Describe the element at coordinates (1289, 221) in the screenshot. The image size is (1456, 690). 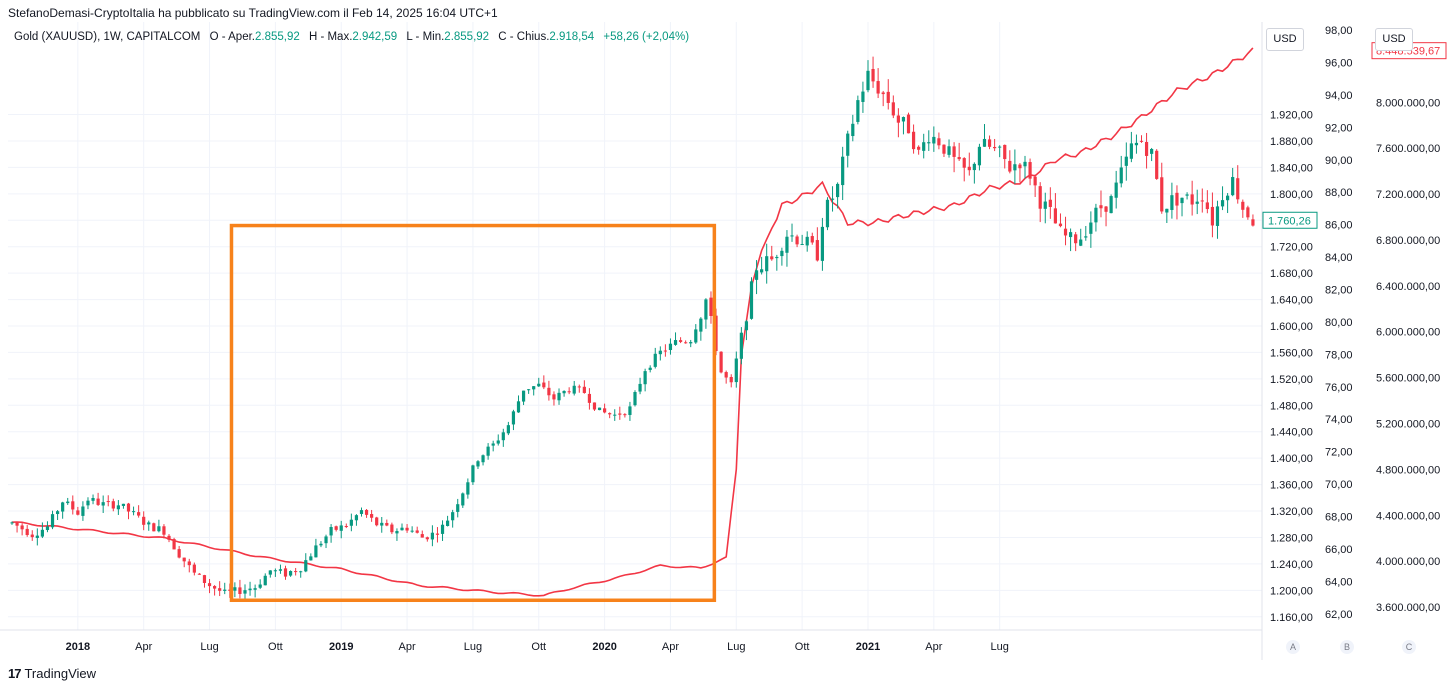
I see `price-current-label: 1.760,26` at that location.